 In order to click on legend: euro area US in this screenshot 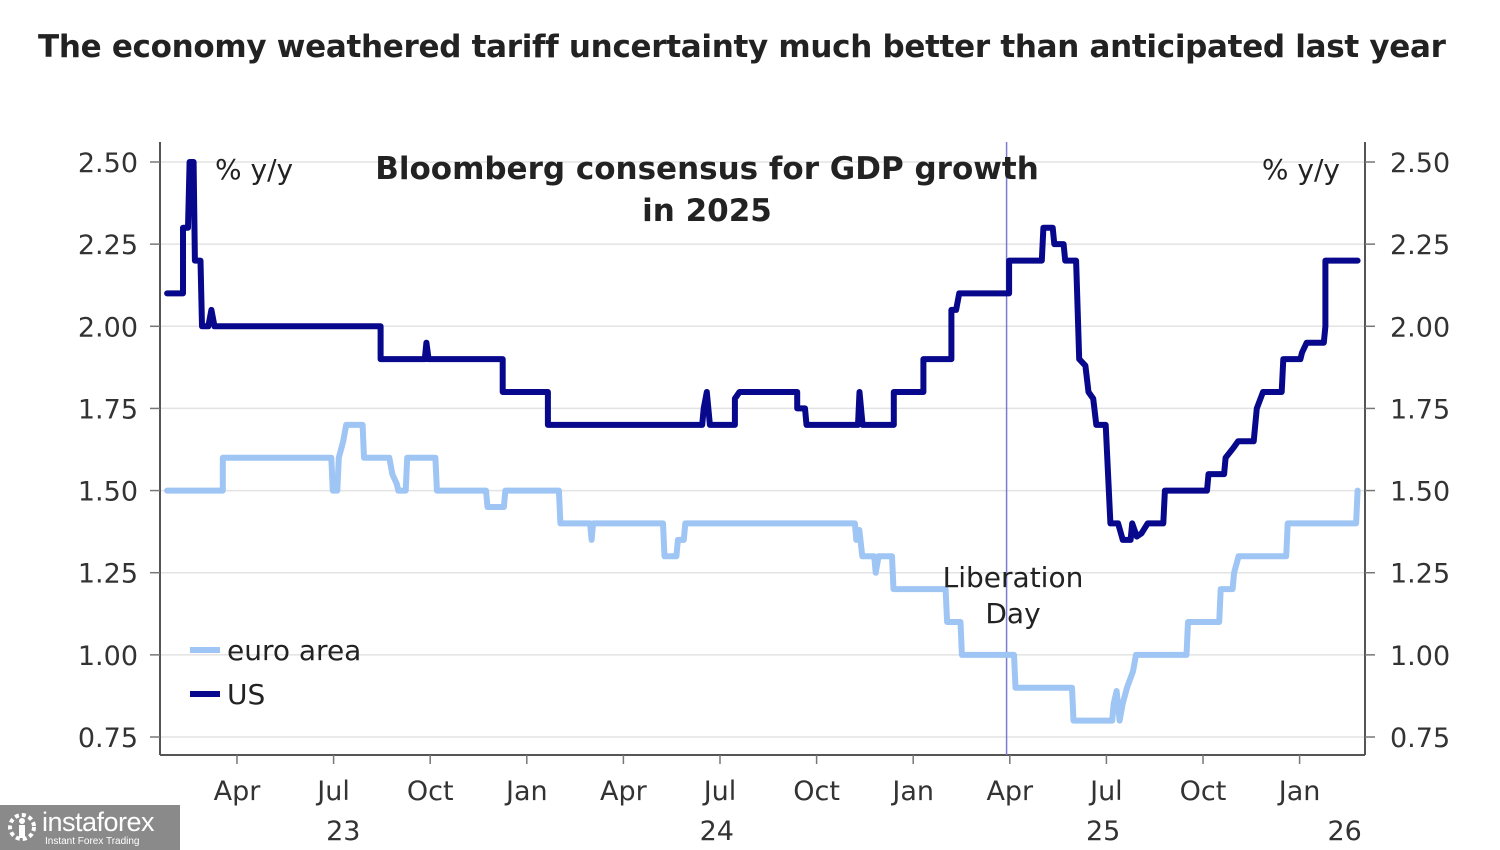, I will do `click(275, 672)`.